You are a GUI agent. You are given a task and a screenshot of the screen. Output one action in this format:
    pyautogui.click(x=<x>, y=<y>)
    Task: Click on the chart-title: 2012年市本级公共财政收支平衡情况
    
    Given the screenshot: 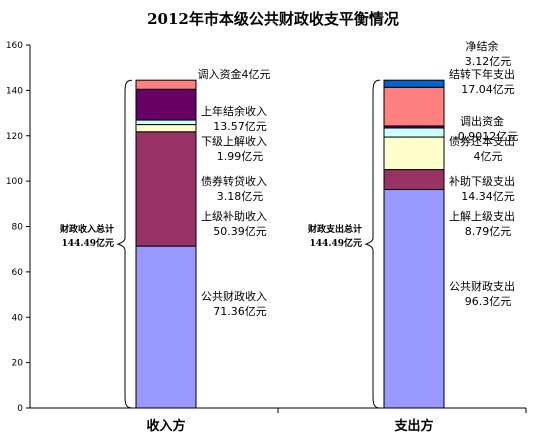 What is the action you would take?
    pyautogui.click(x=273, y=19)
    